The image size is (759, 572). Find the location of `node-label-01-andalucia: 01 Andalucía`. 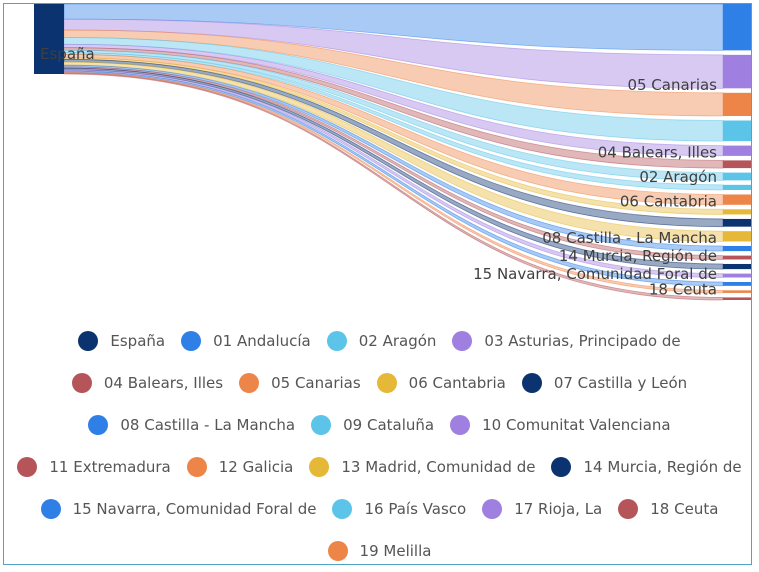

node-label-01-andalucia: 01 Andalucía is located at coordinates (668, 4).